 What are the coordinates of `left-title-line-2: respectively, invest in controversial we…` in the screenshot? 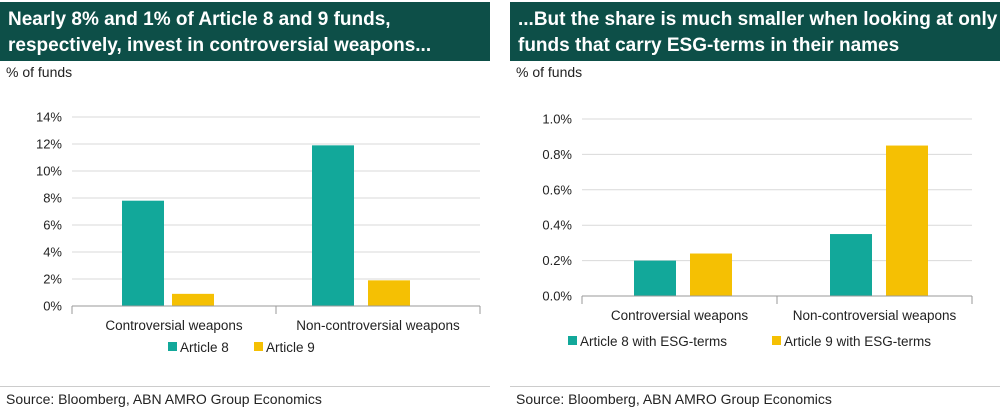 It's located at (220, 45).